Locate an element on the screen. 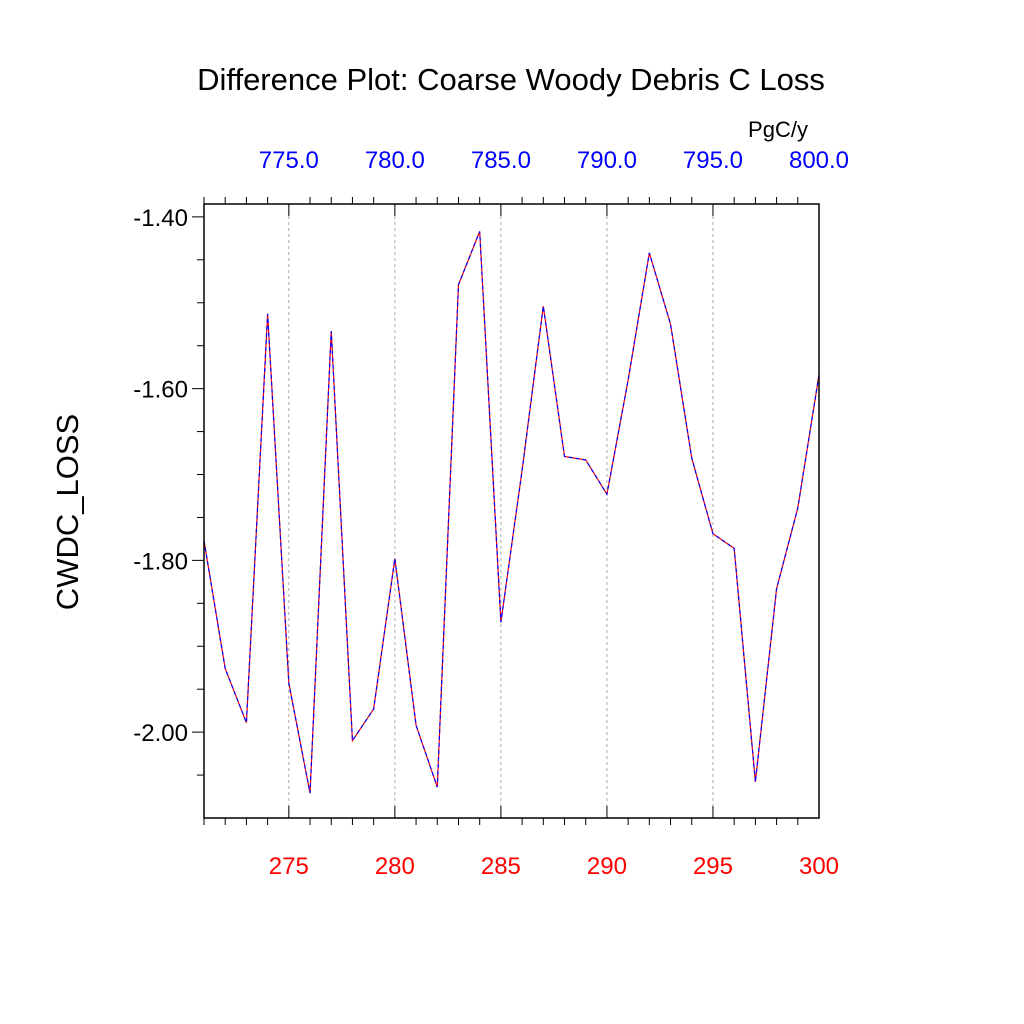  top-axis-units: PgC/y is located at coordinates (778, 129).